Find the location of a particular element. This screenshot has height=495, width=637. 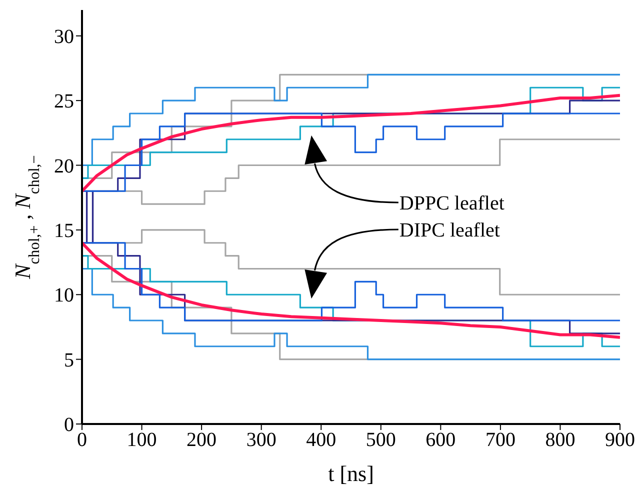

x-tick-label: 500 is located at coordinates (381, 440).